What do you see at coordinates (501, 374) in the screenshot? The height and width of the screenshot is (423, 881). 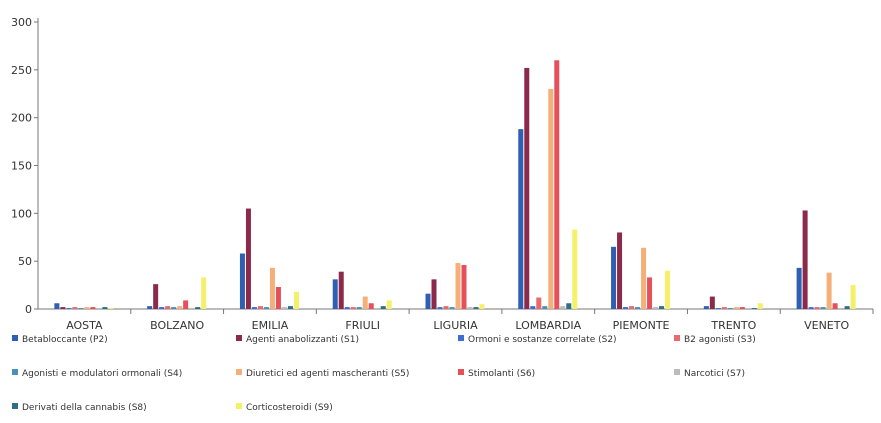 I see `legend-label: Stimolanti (S6)` at bounding box center [501, 374].